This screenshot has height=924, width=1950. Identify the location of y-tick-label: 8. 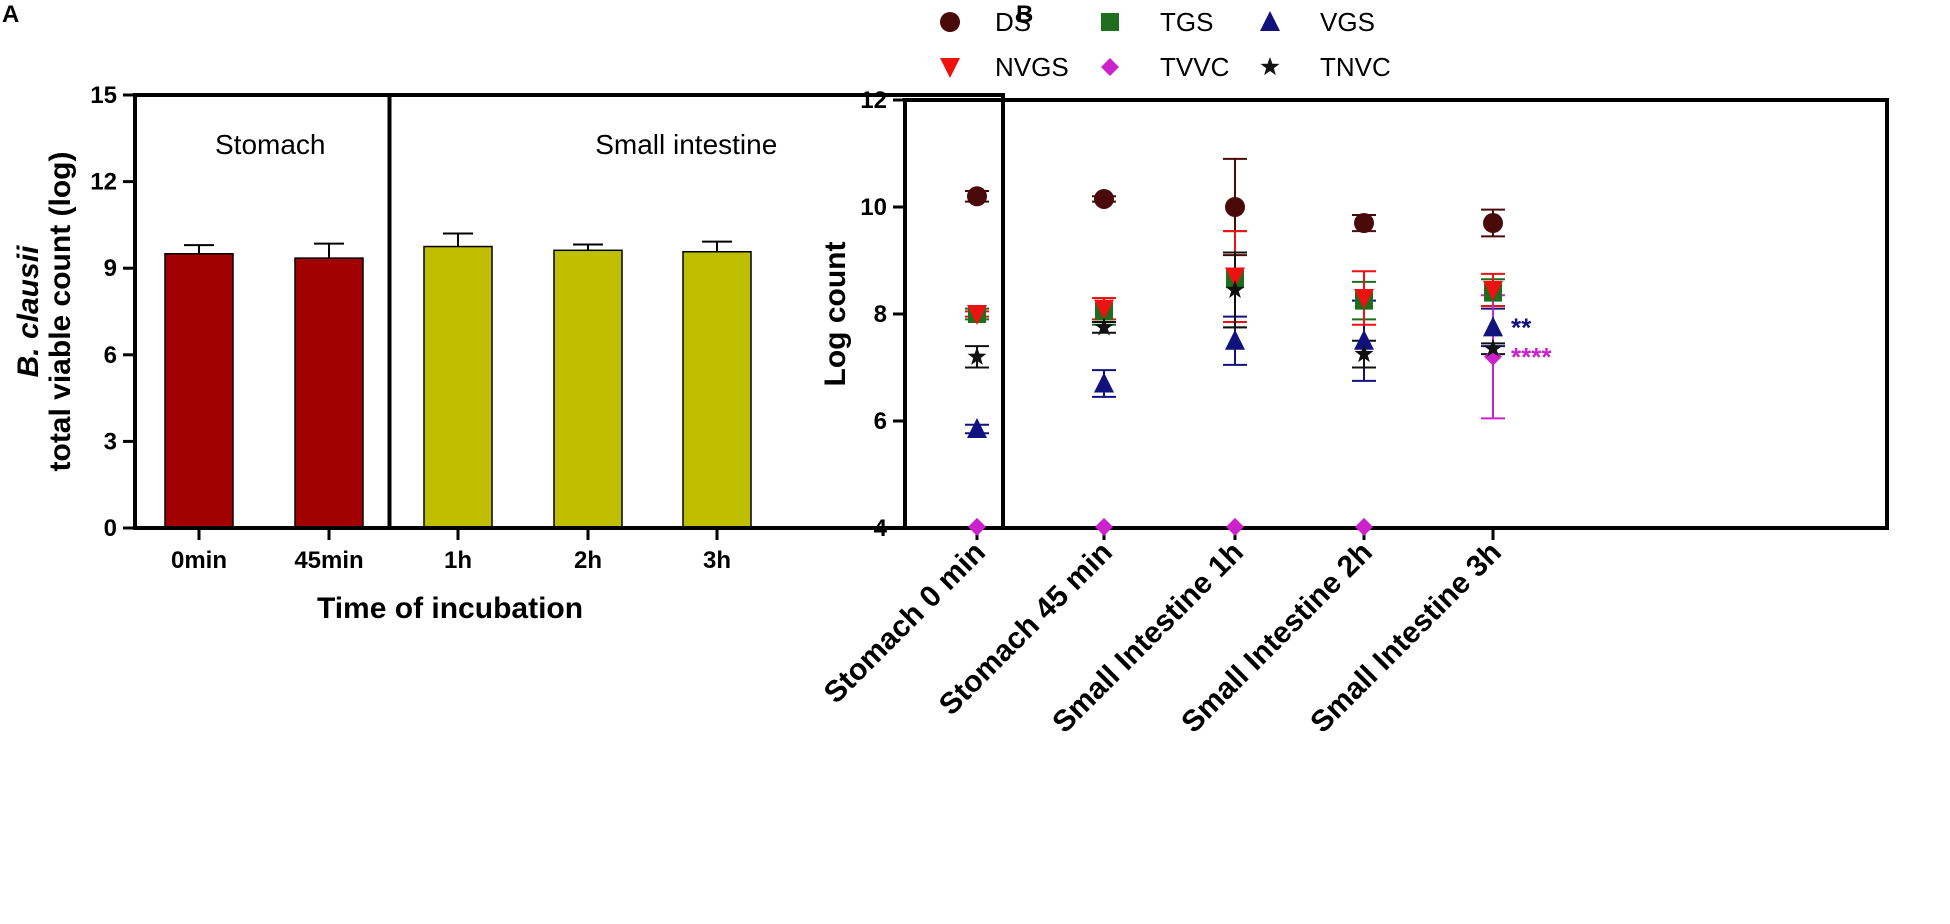
(880, 314).